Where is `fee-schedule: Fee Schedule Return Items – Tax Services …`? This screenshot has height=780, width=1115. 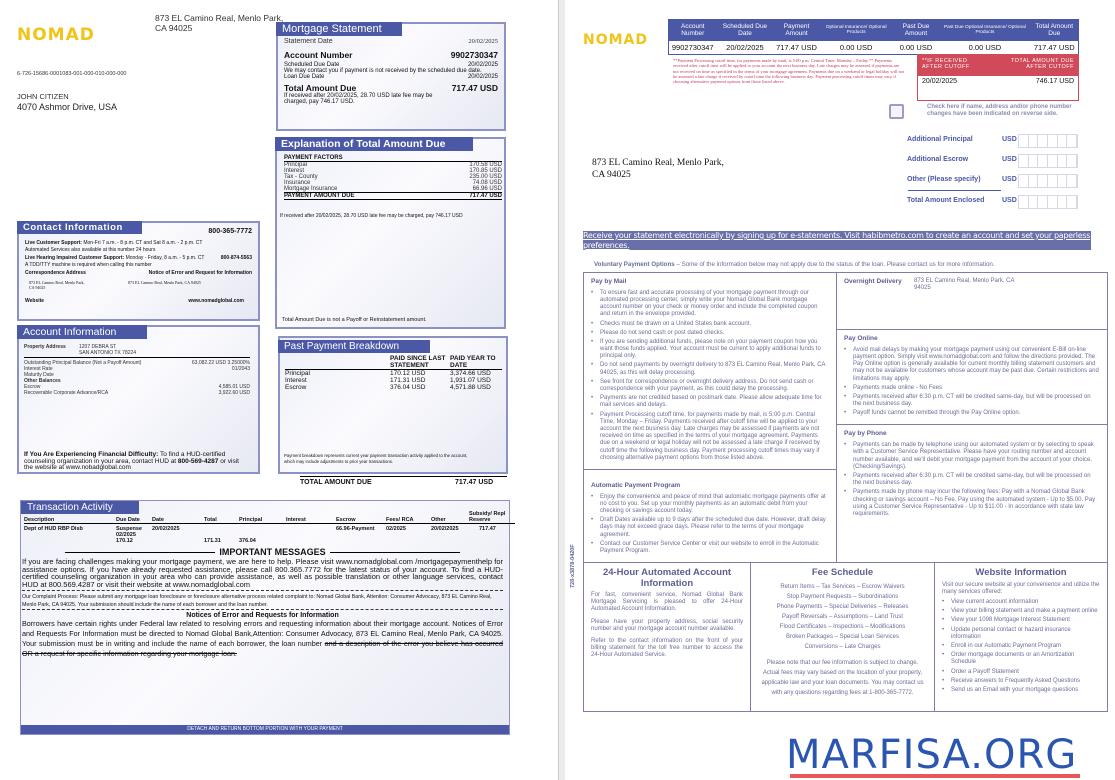 fee-schedule: Fee Schedule Return Items – Tax Services … is located at coordinates (842, 637).